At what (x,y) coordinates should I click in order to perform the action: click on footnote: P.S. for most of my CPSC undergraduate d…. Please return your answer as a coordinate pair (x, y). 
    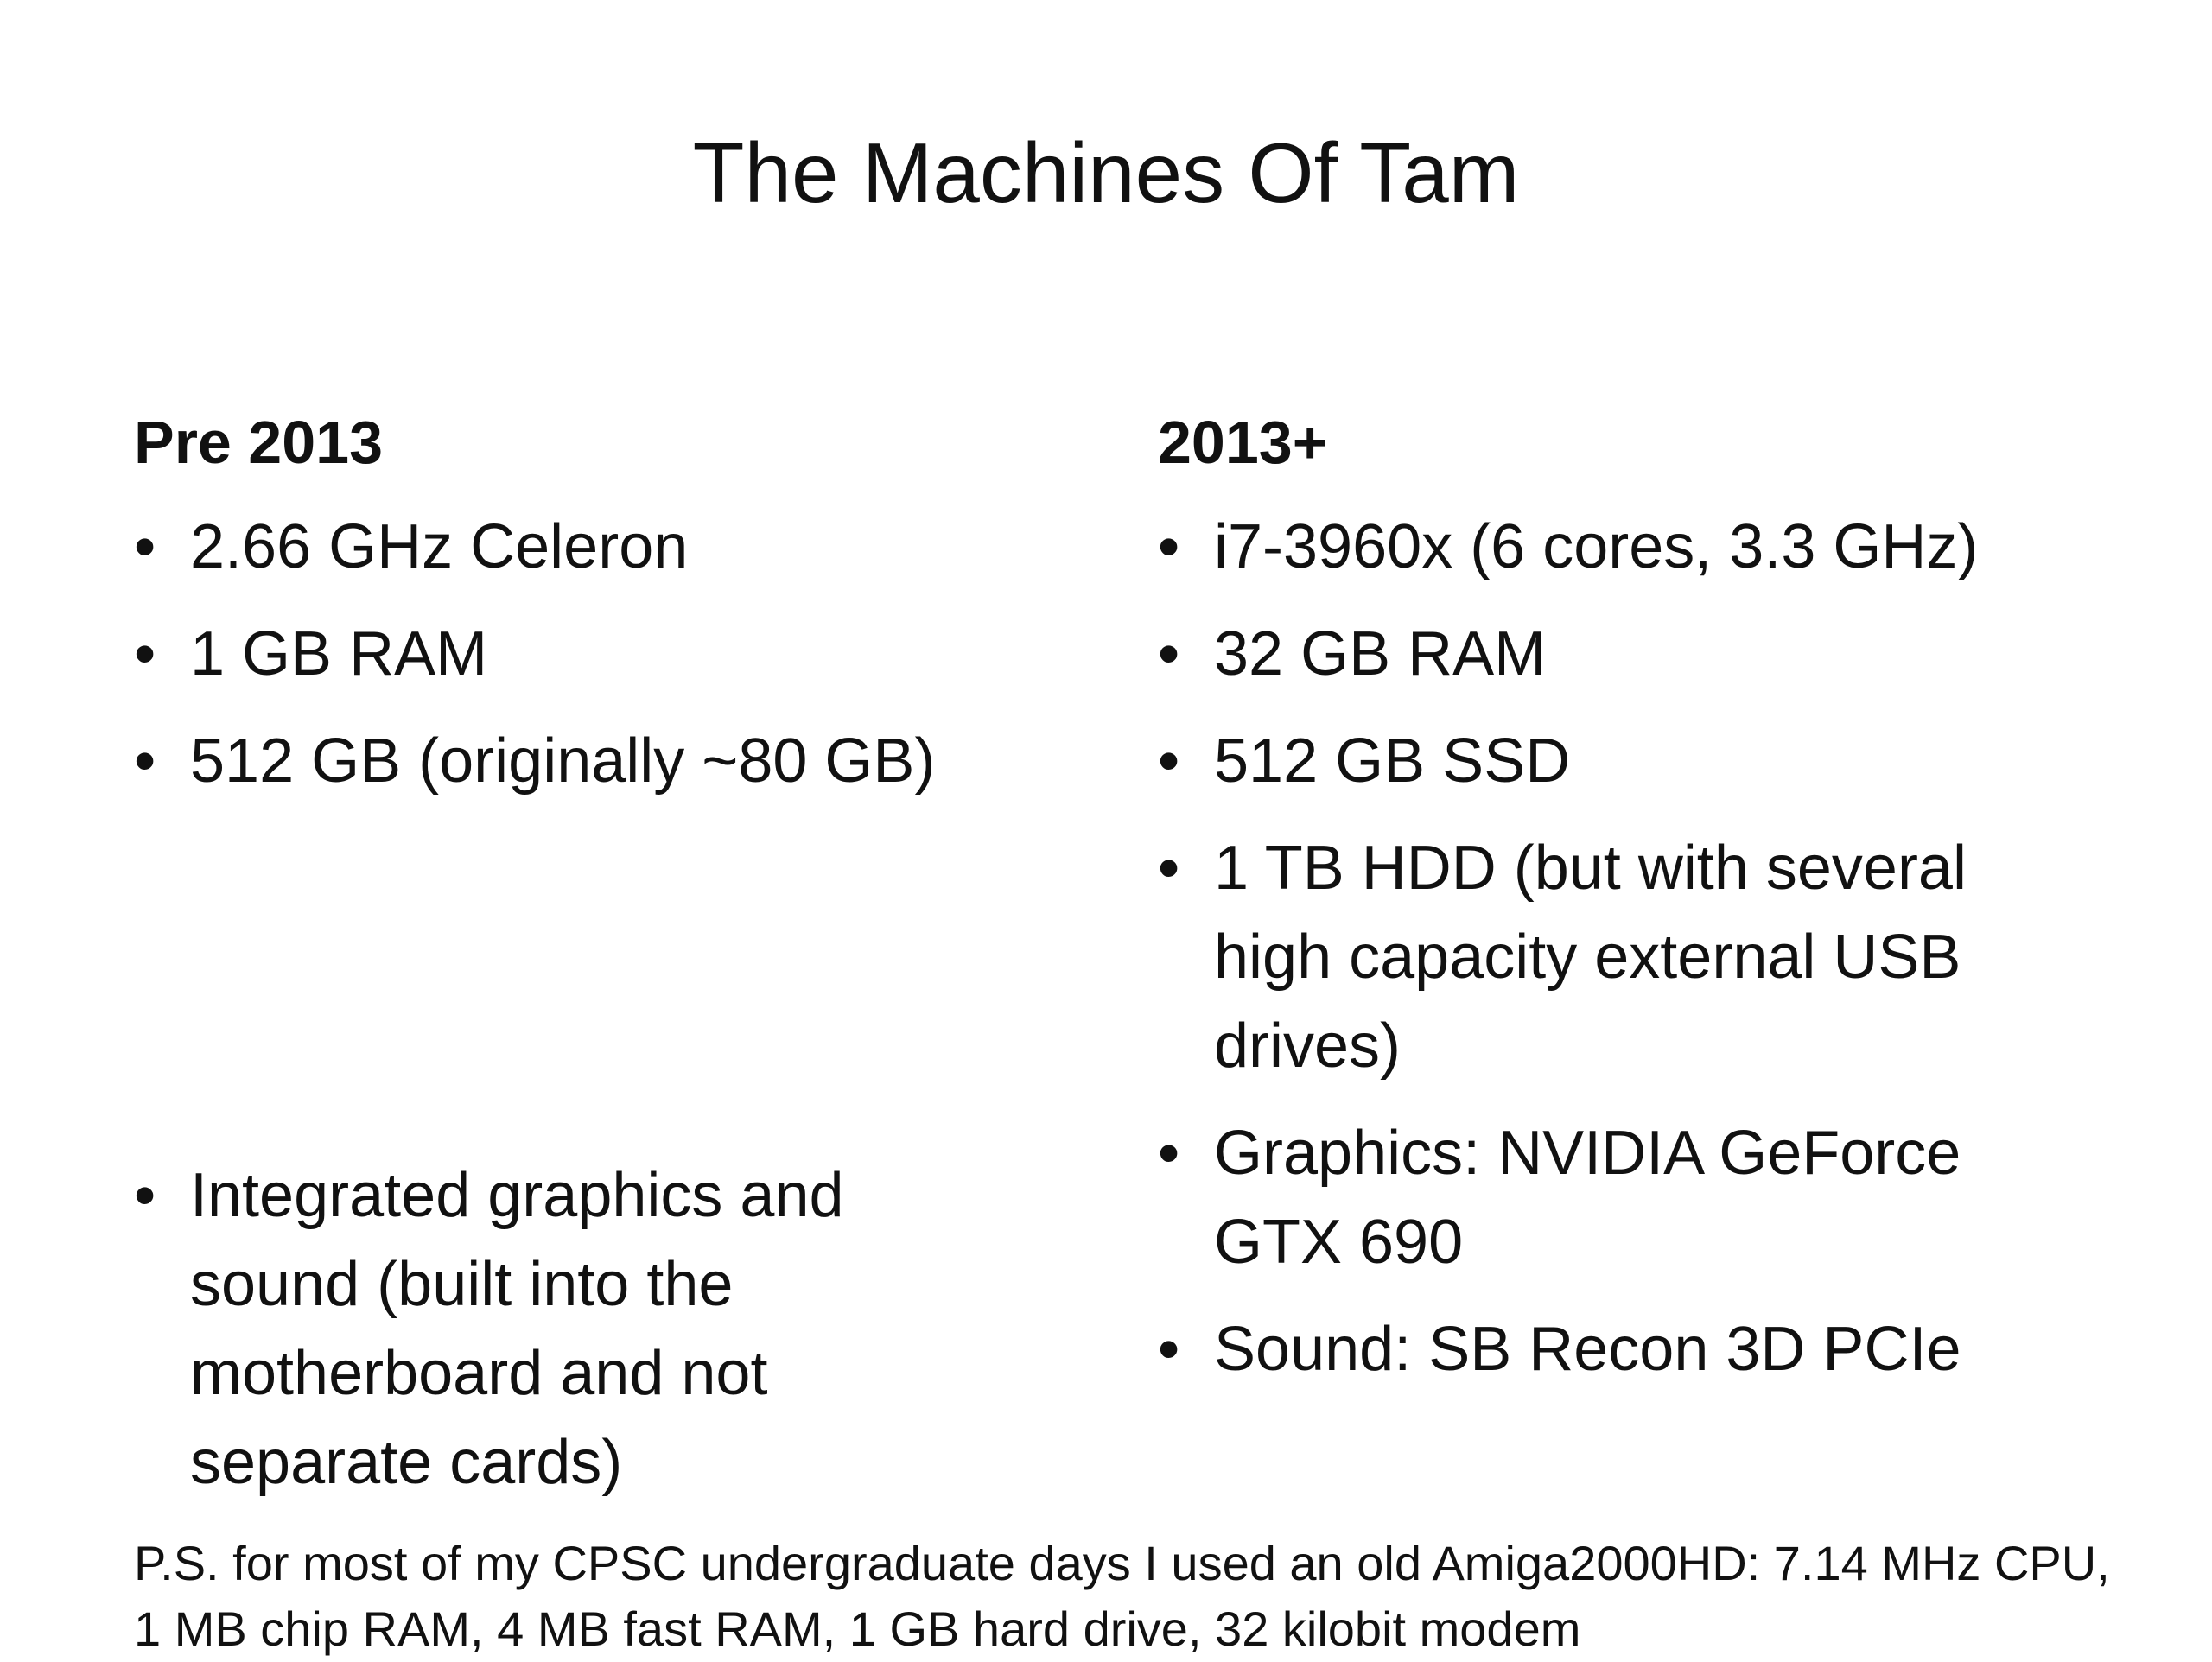
    Looking at the image, I should click on (1122, 1596).